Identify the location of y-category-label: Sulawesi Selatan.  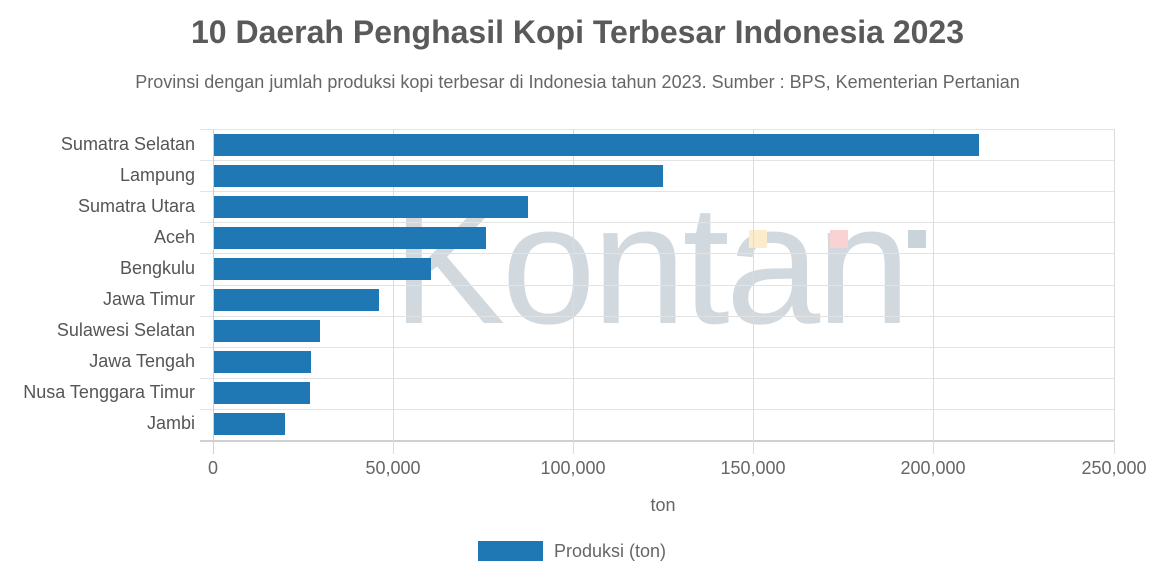
(125, 330).